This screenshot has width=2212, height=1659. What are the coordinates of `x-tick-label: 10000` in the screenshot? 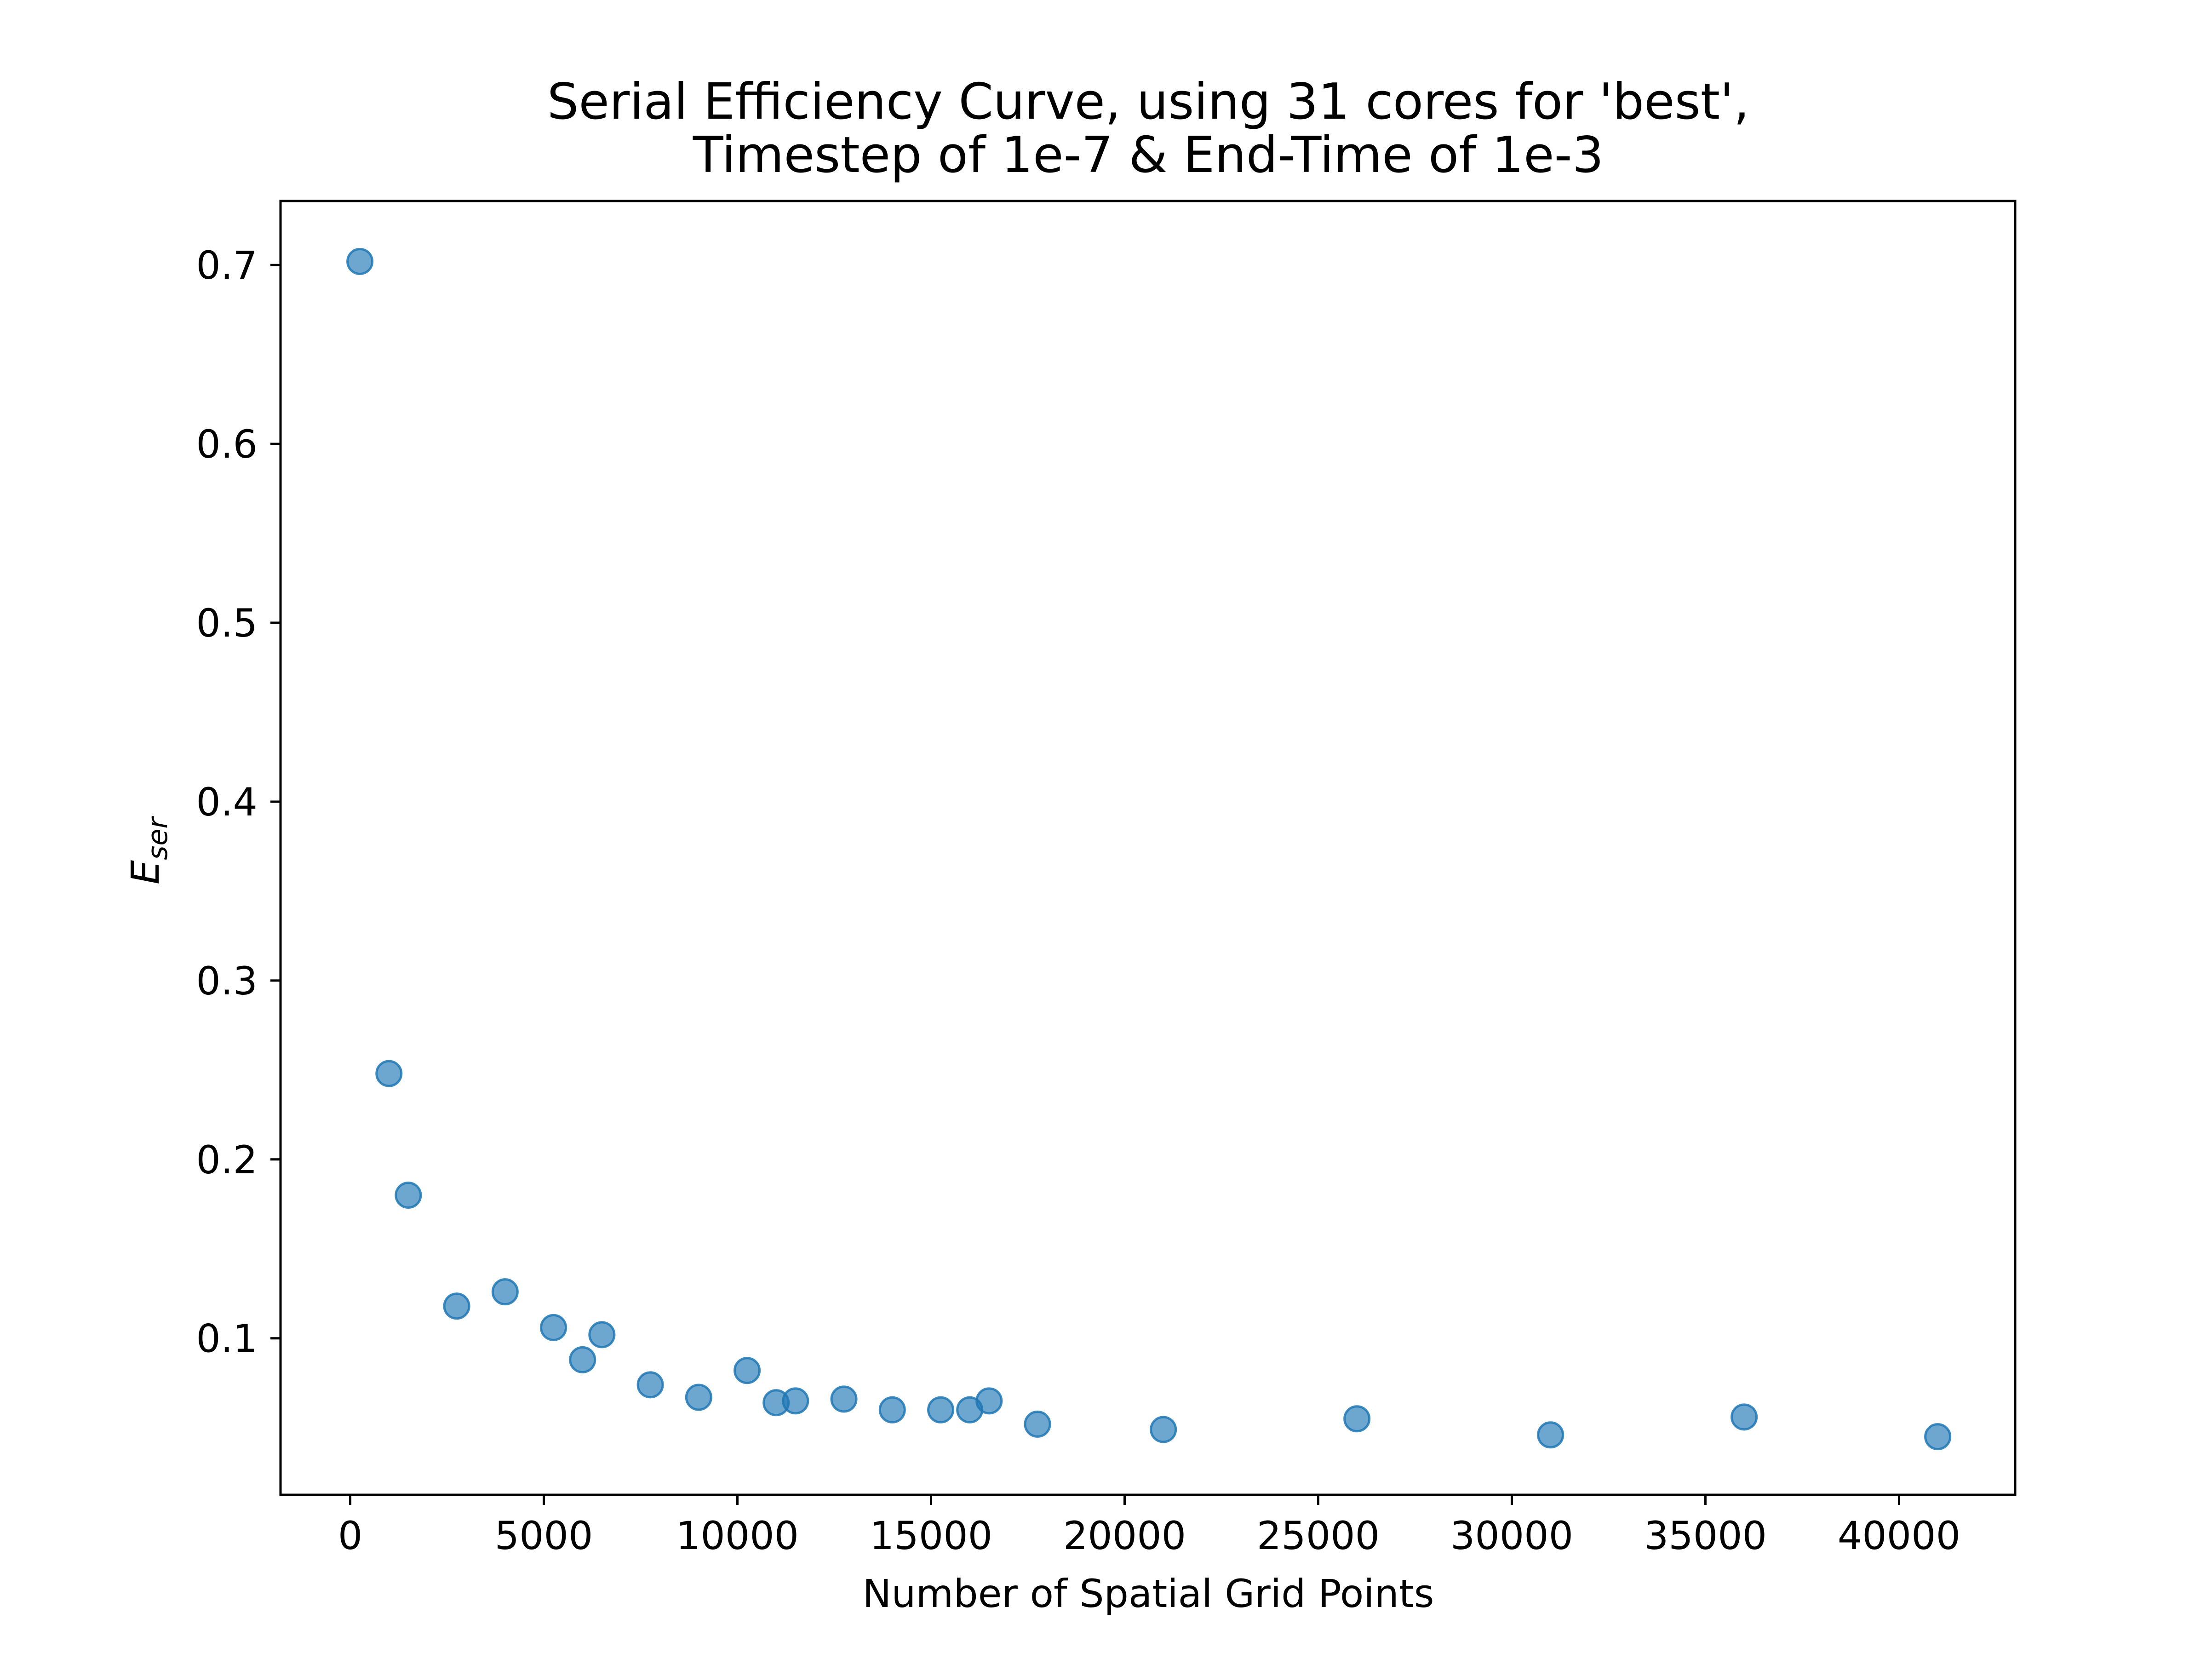 It's located at (738, 1535).